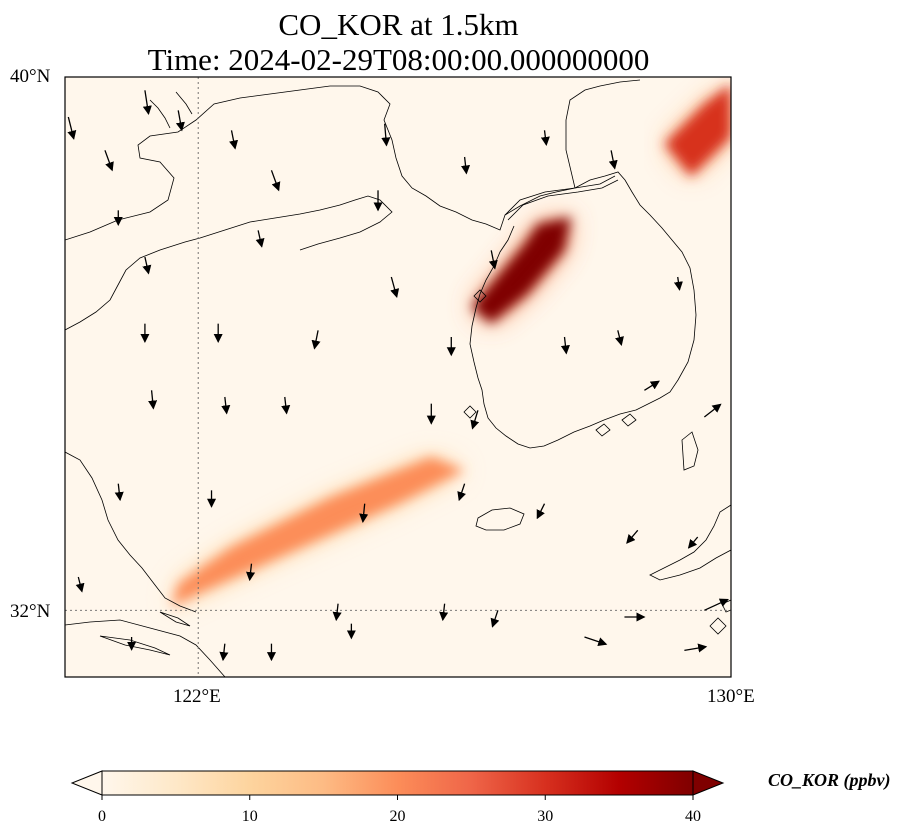 Image resolution: width=920 pixels, height=836 pixels. I want to click on coastline-dmz-river, so click(561, 198).